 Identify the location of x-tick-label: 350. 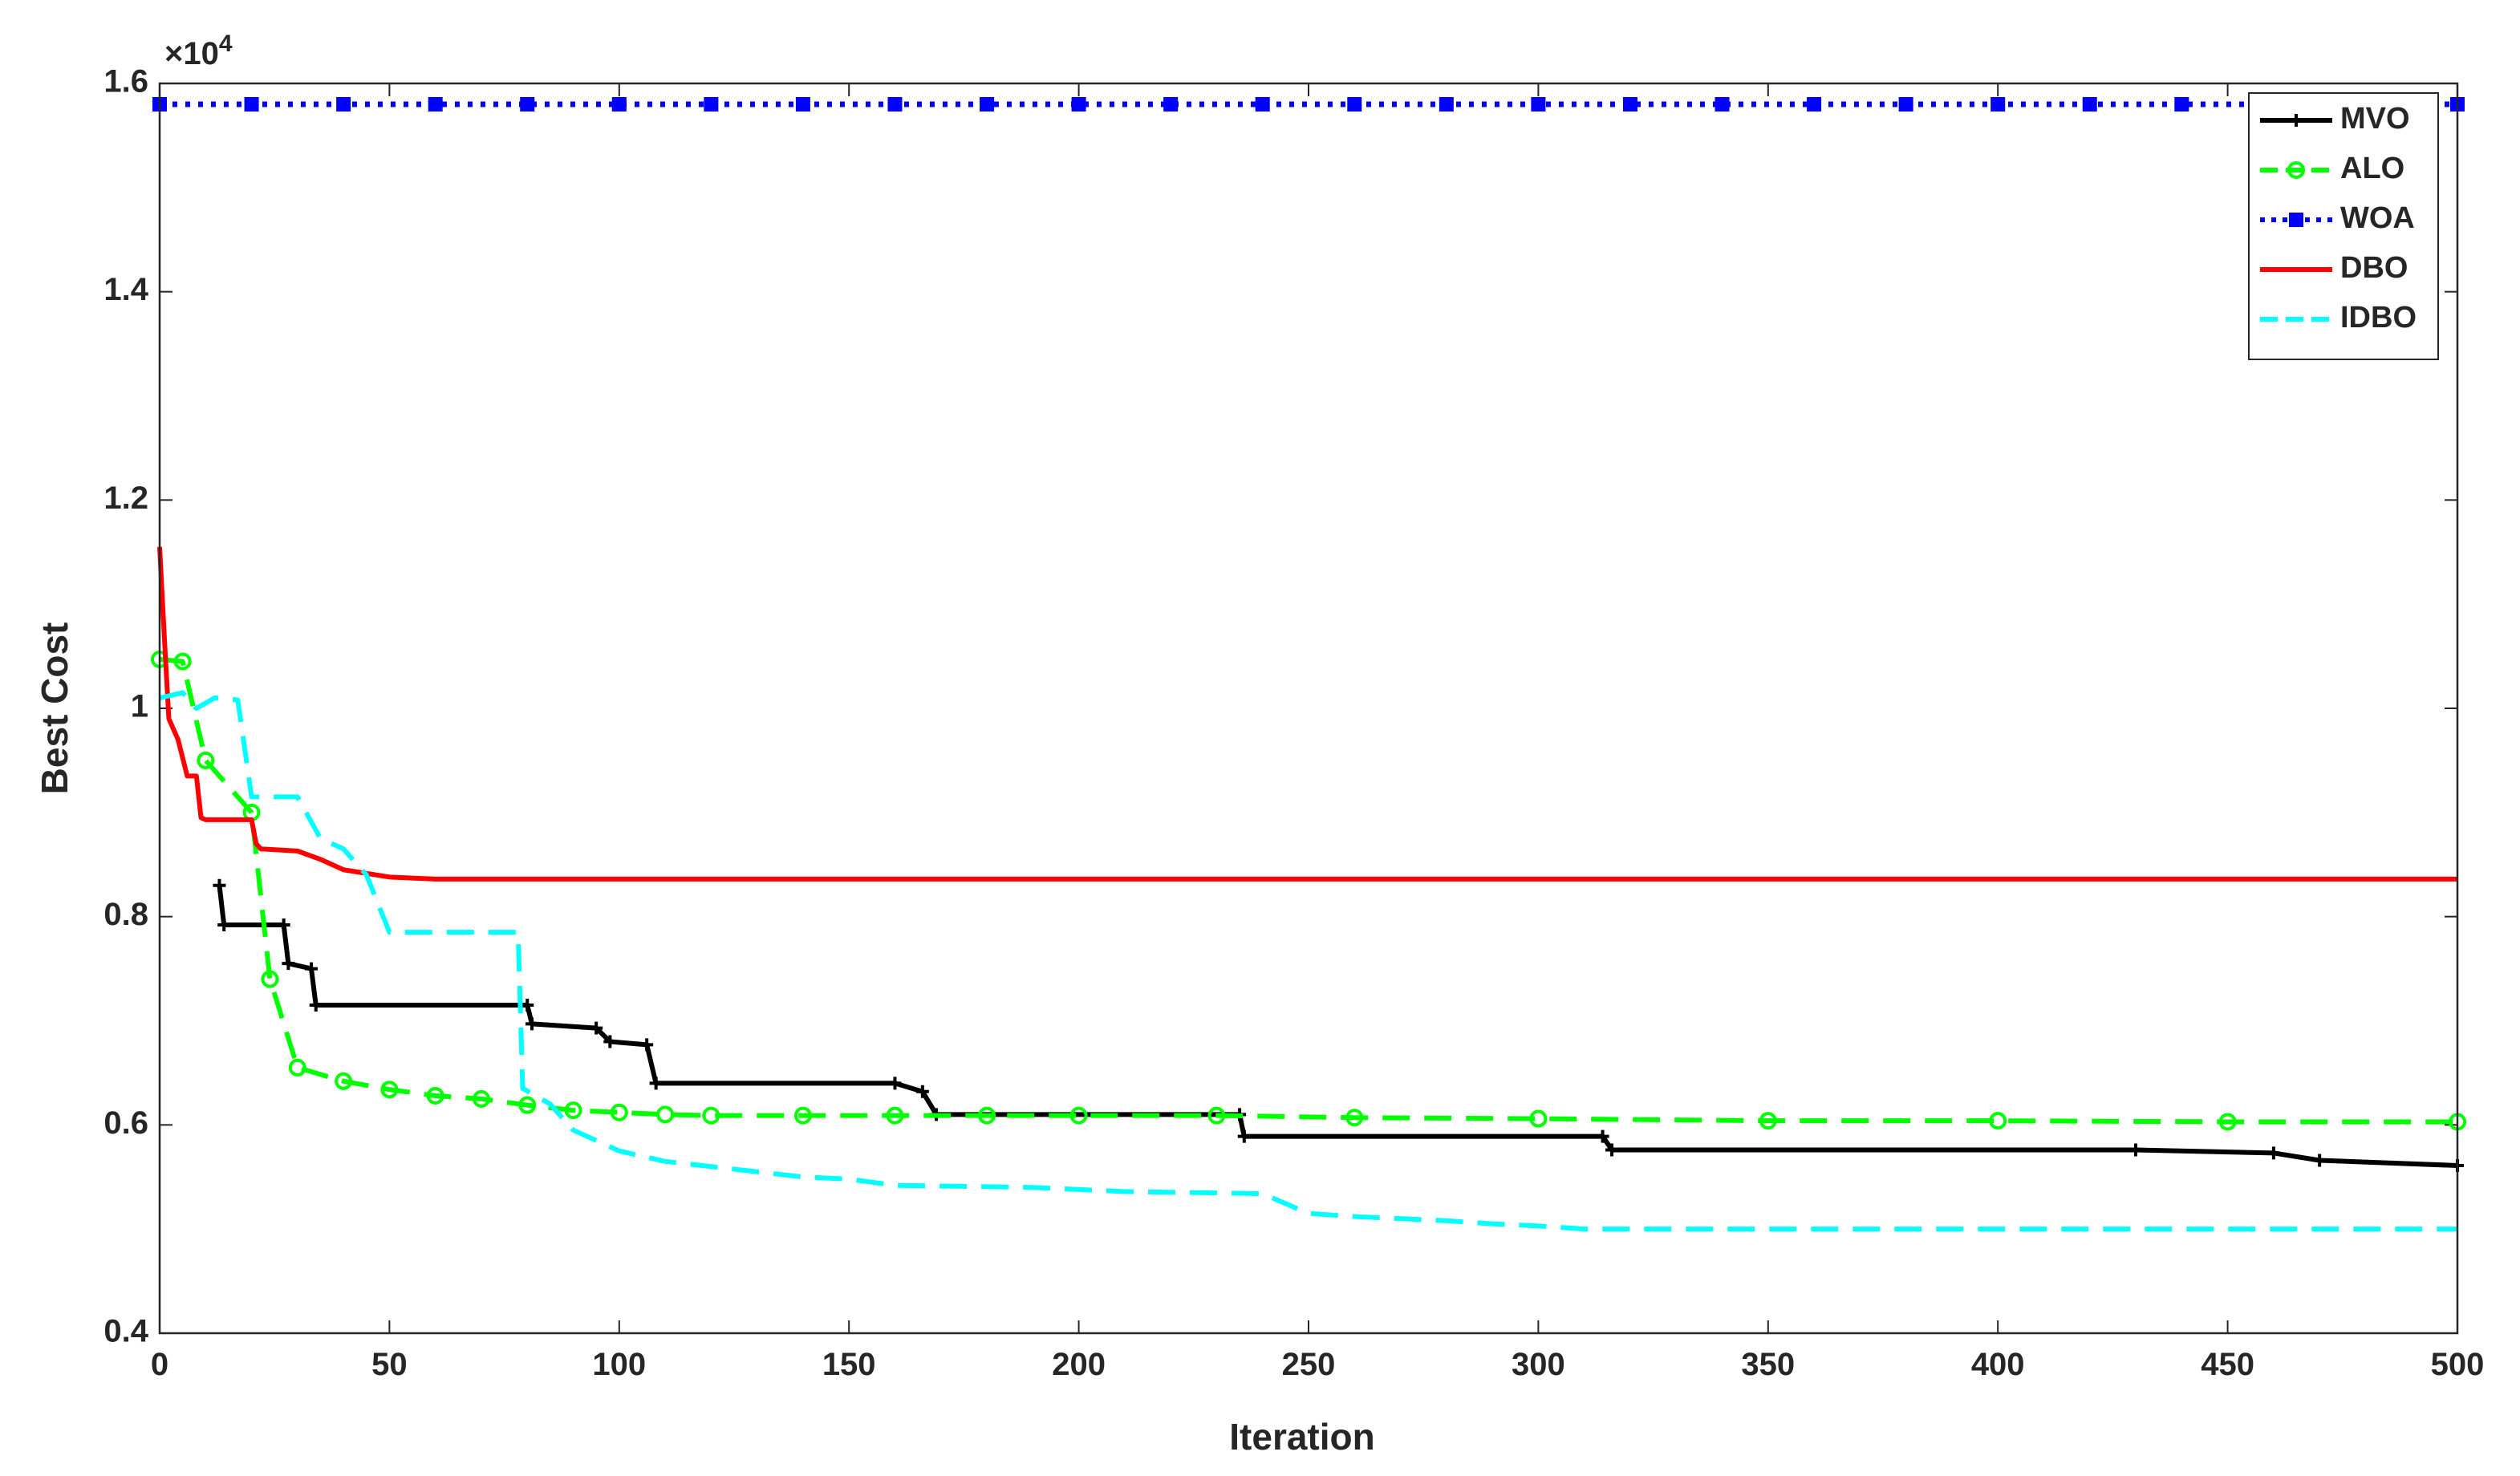
(1768, 1364).